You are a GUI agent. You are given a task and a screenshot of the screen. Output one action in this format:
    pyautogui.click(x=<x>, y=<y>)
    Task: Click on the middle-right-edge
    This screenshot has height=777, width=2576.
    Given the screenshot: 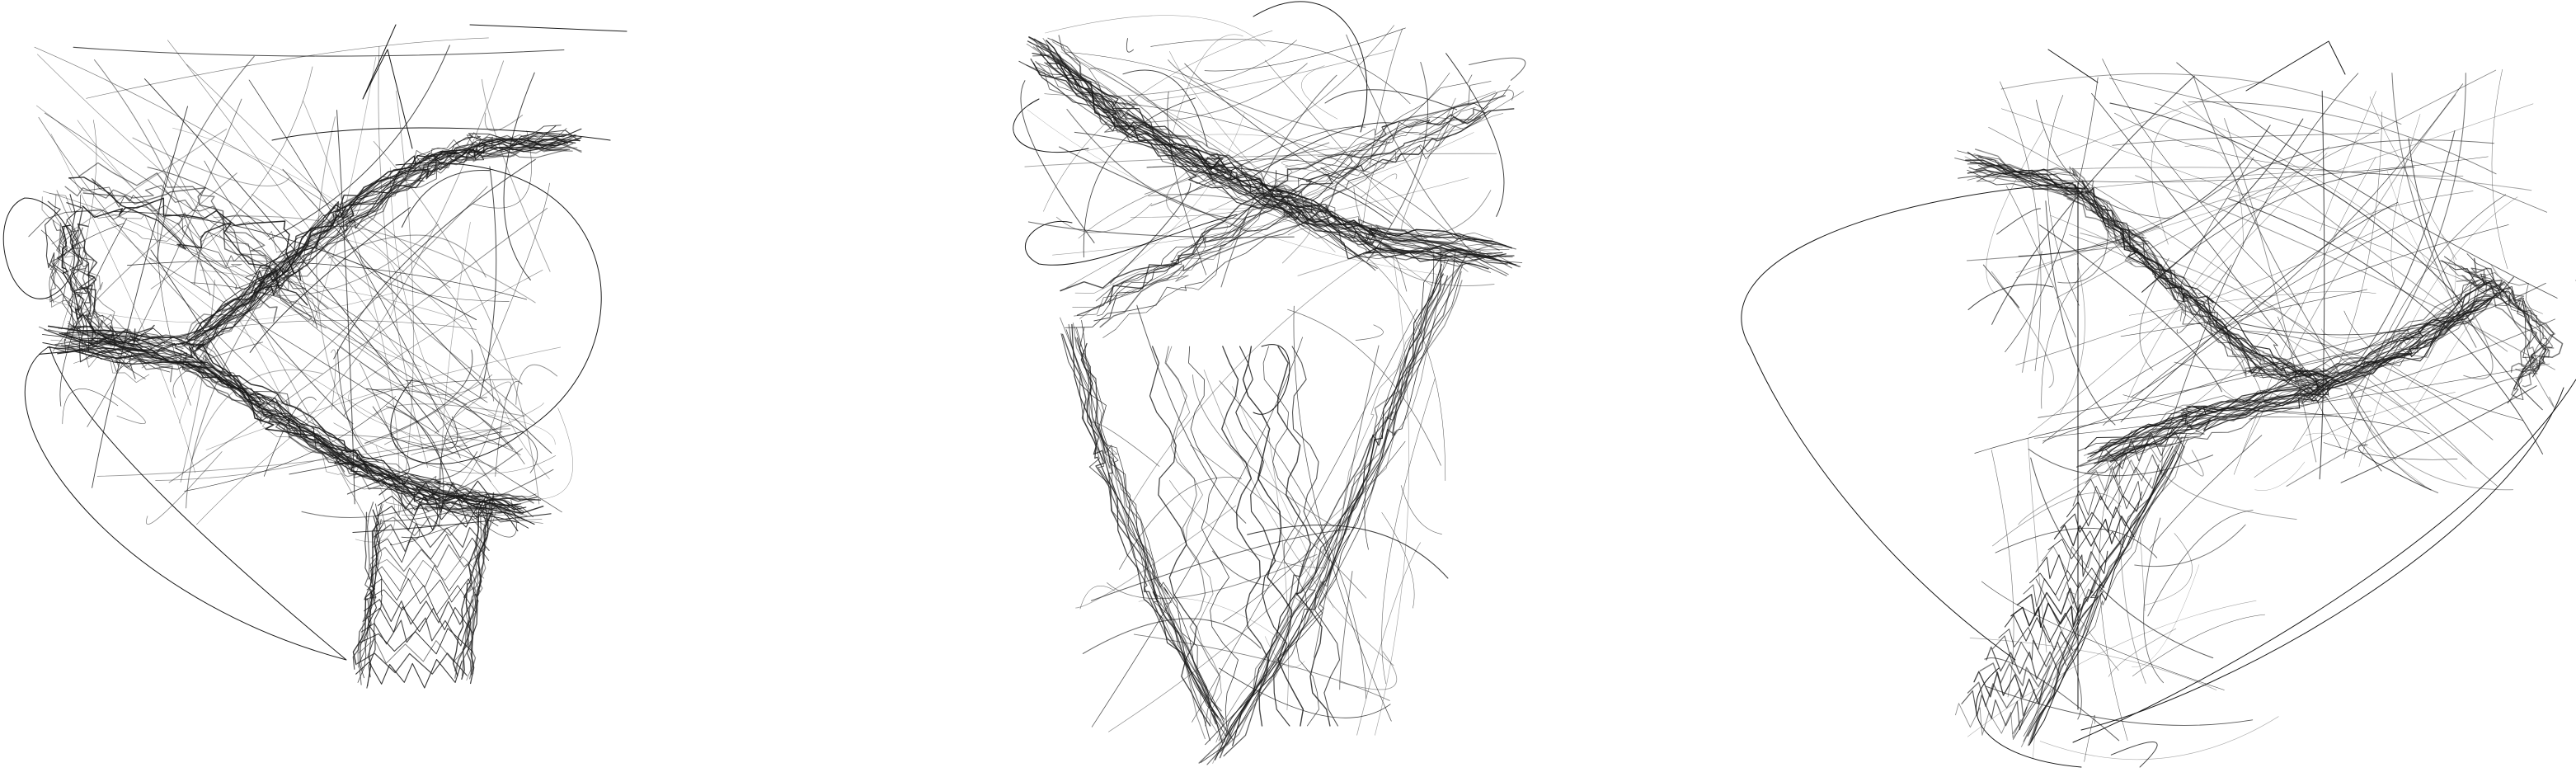 What is the action you would take?
    pyautogui.click(x=1340, y=511)
    